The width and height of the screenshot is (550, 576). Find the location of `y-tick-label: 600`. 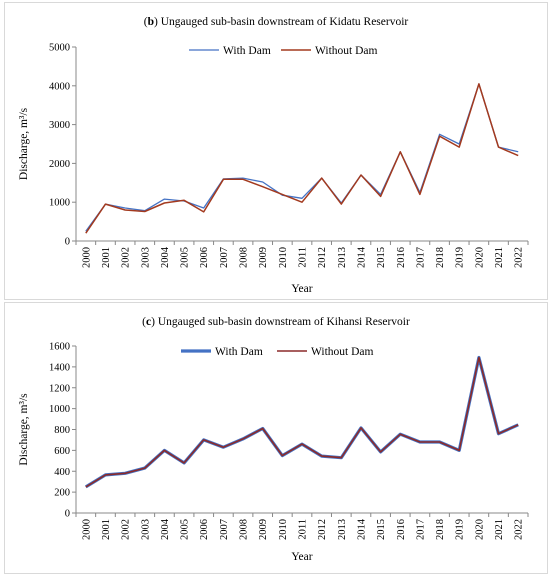

y-tick-label: 600 is located at coordinates (62, 451).